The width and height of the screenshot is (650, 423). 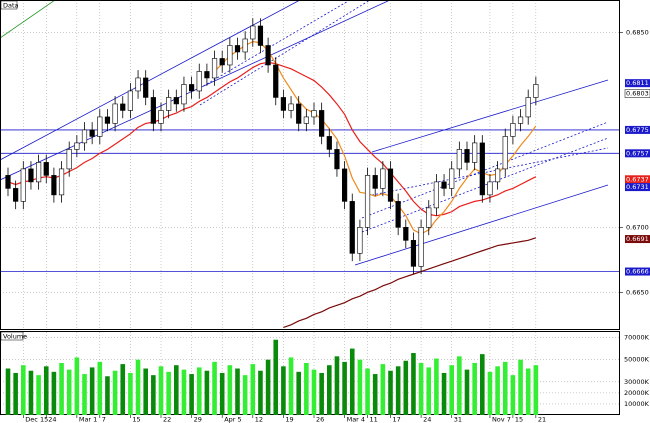 I want to click on price-marker-label: 0.6737, so click(x=637, y=179).